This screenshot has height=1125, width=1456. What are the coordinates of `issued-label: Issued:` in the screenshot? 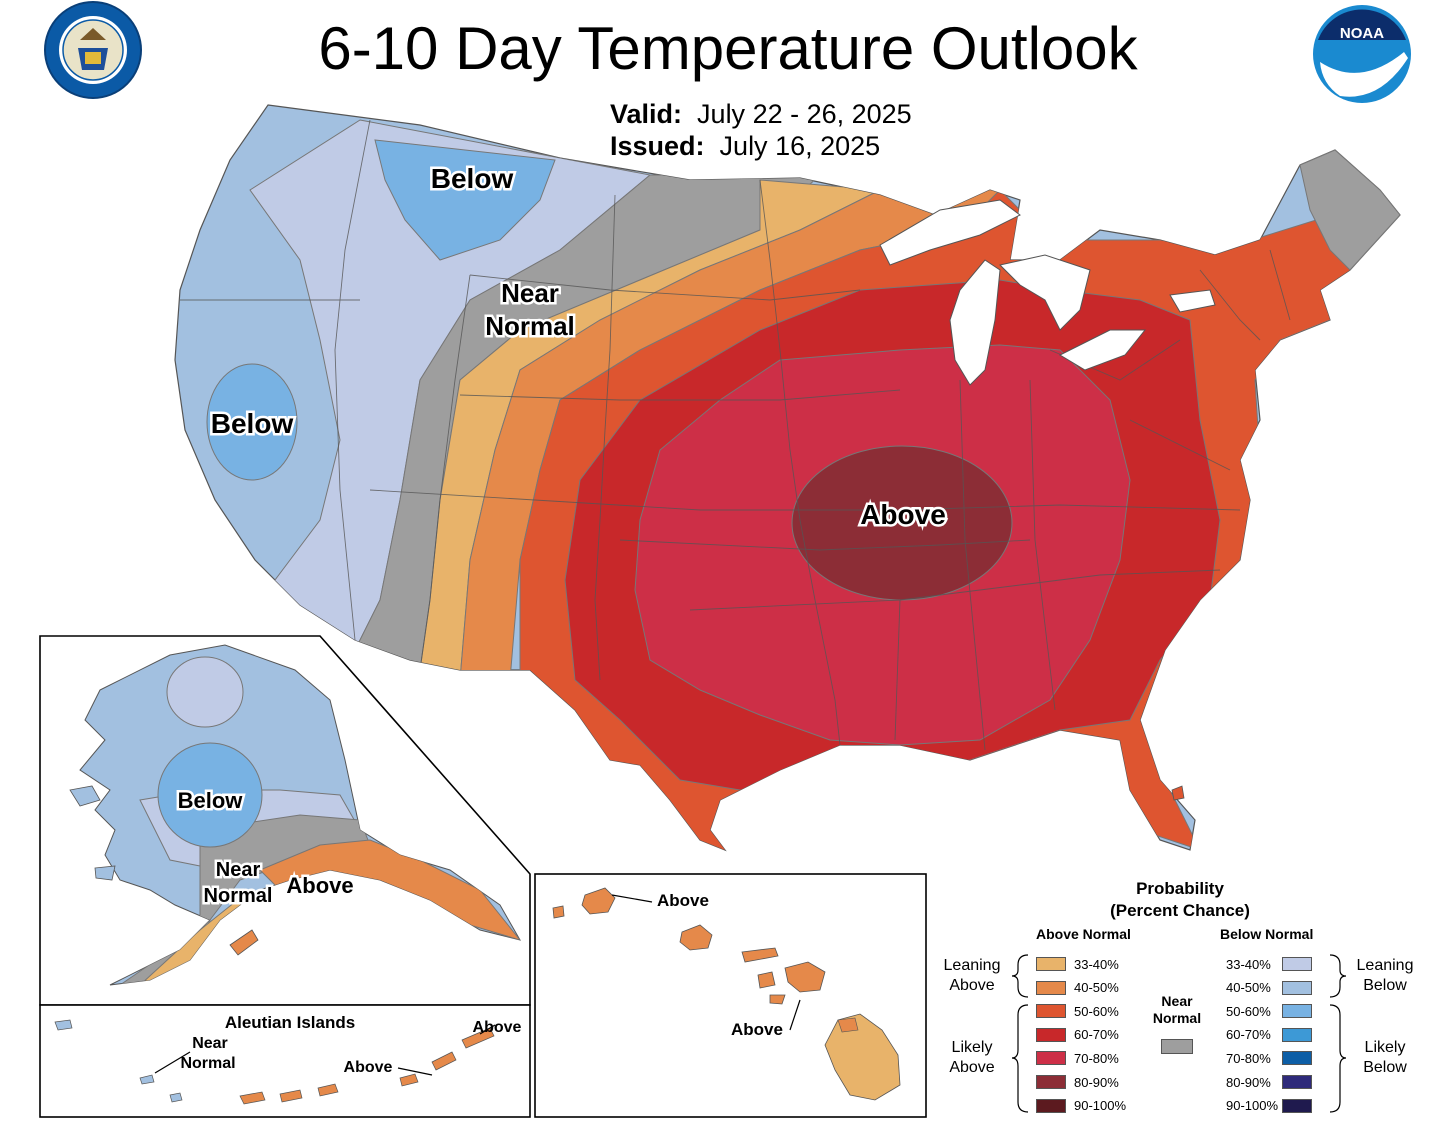 It's located at (657, 146).